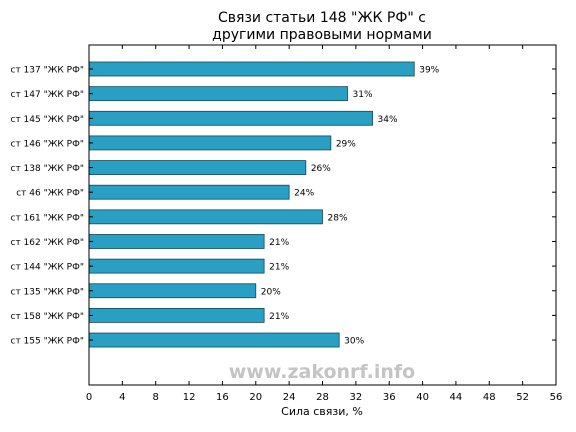  I want to click on x-axis-label: Сила связи, %, so click(322, 411).